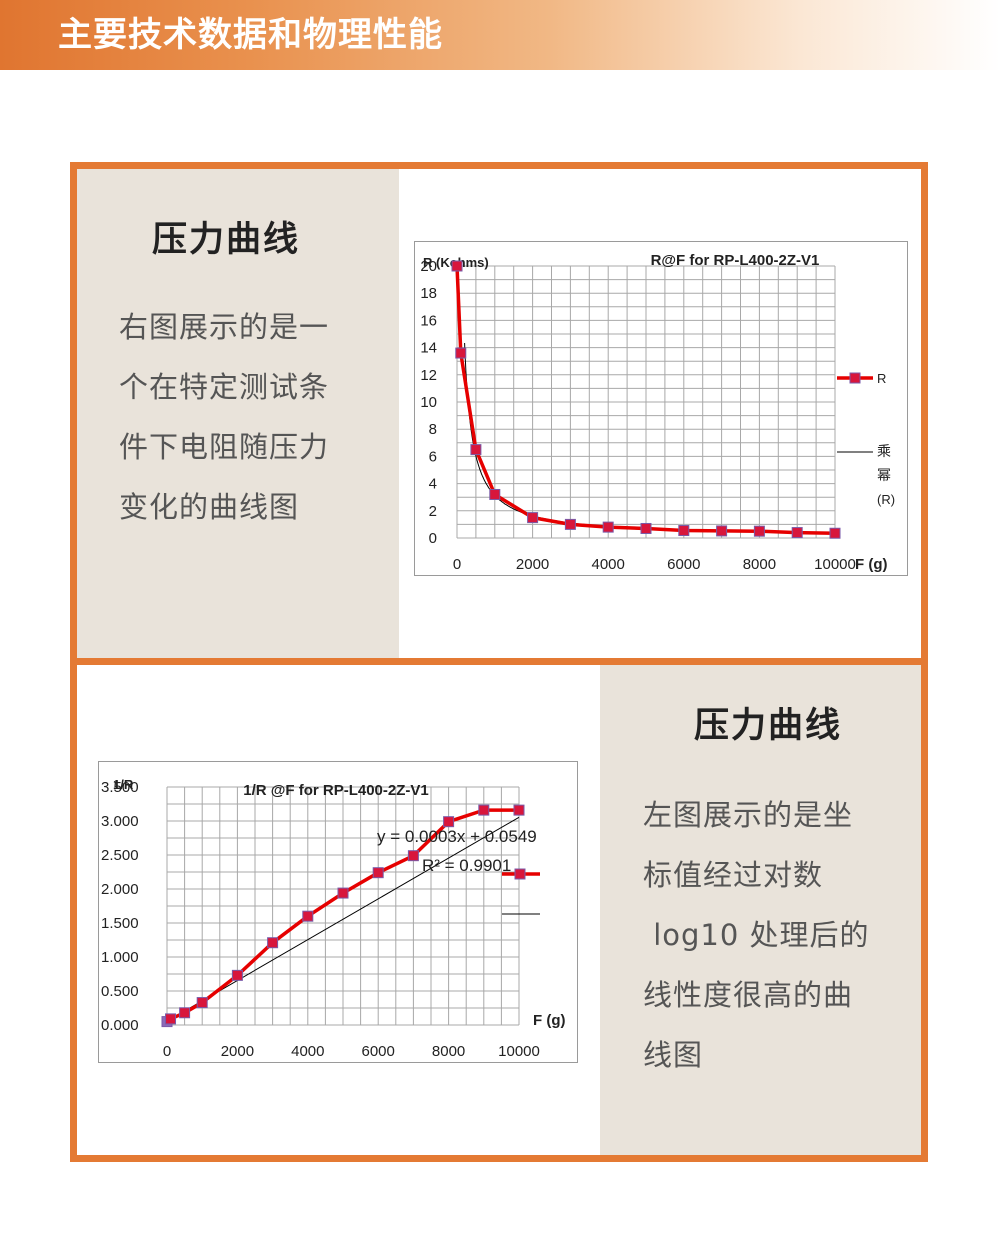 Image resolution: width=1000 pixels, height=1239 pixels. What do you see at coordinates (433, 429) in the screenshot?
I see `y-tick-label: 8` at bounding box center [433, 429].